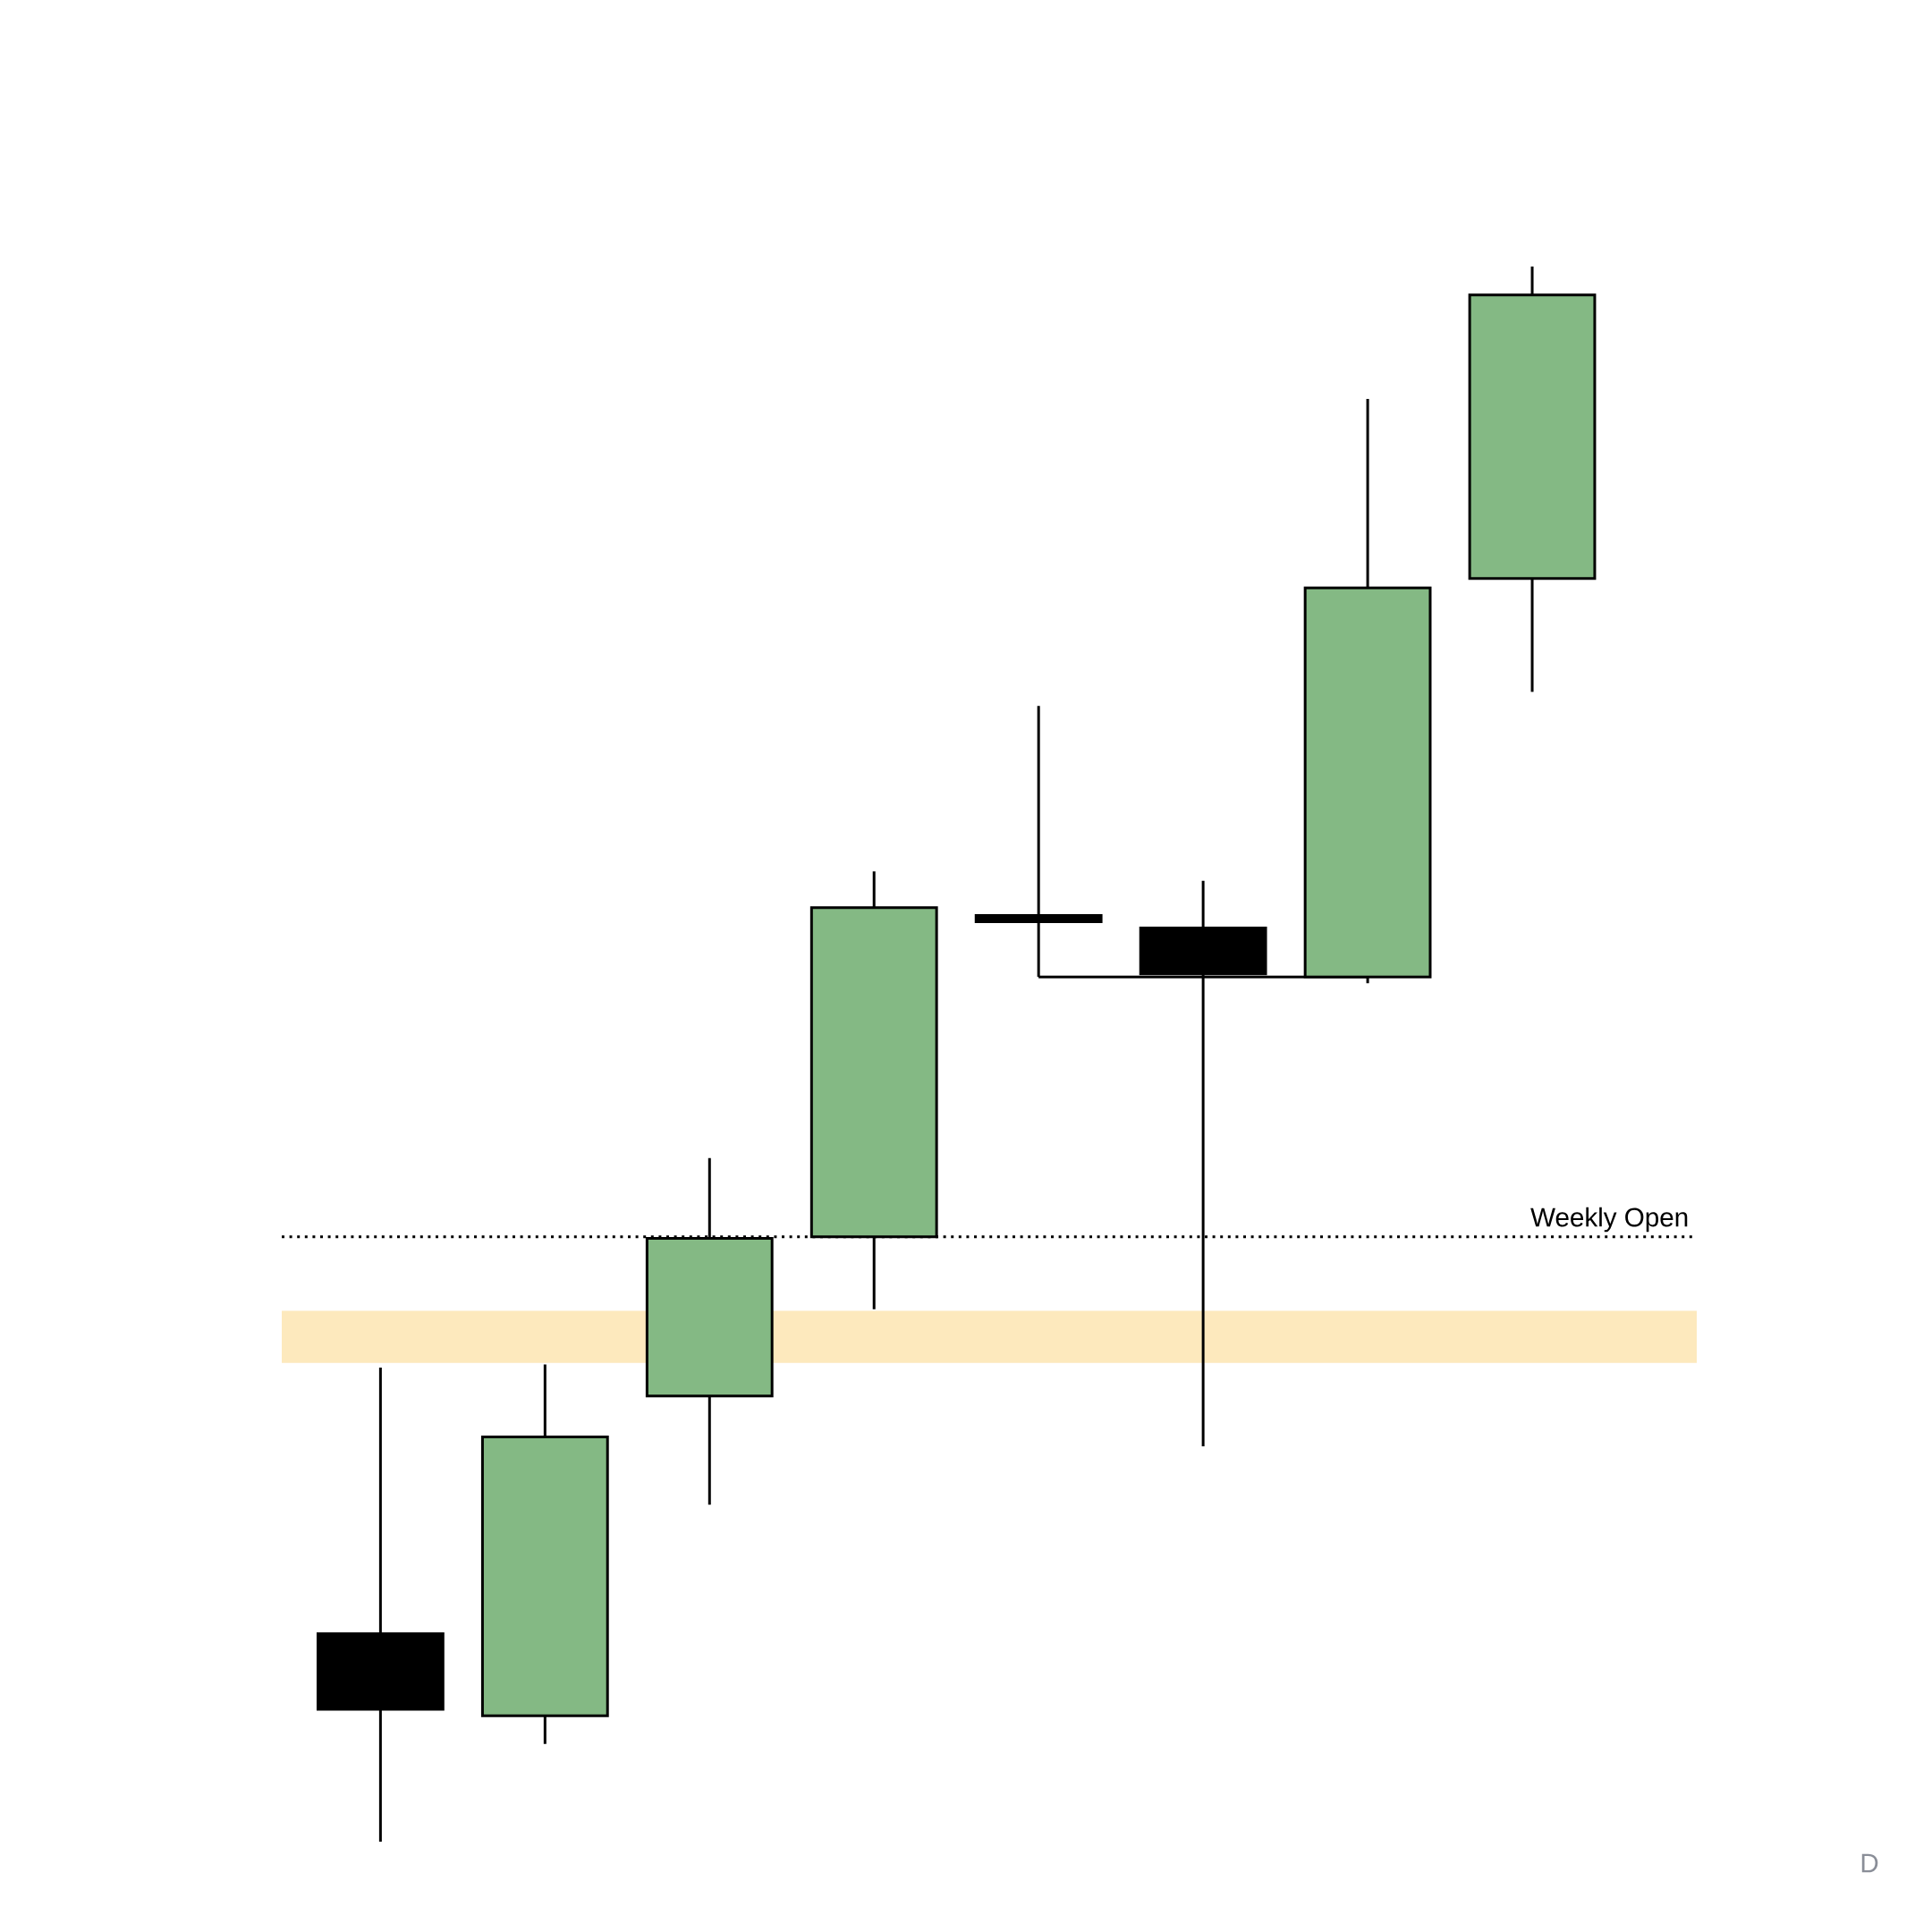  Describe the element at coordinates (1609, 1220) in the screenshot. I see `ref-line-label: Weekly Open` at that location.